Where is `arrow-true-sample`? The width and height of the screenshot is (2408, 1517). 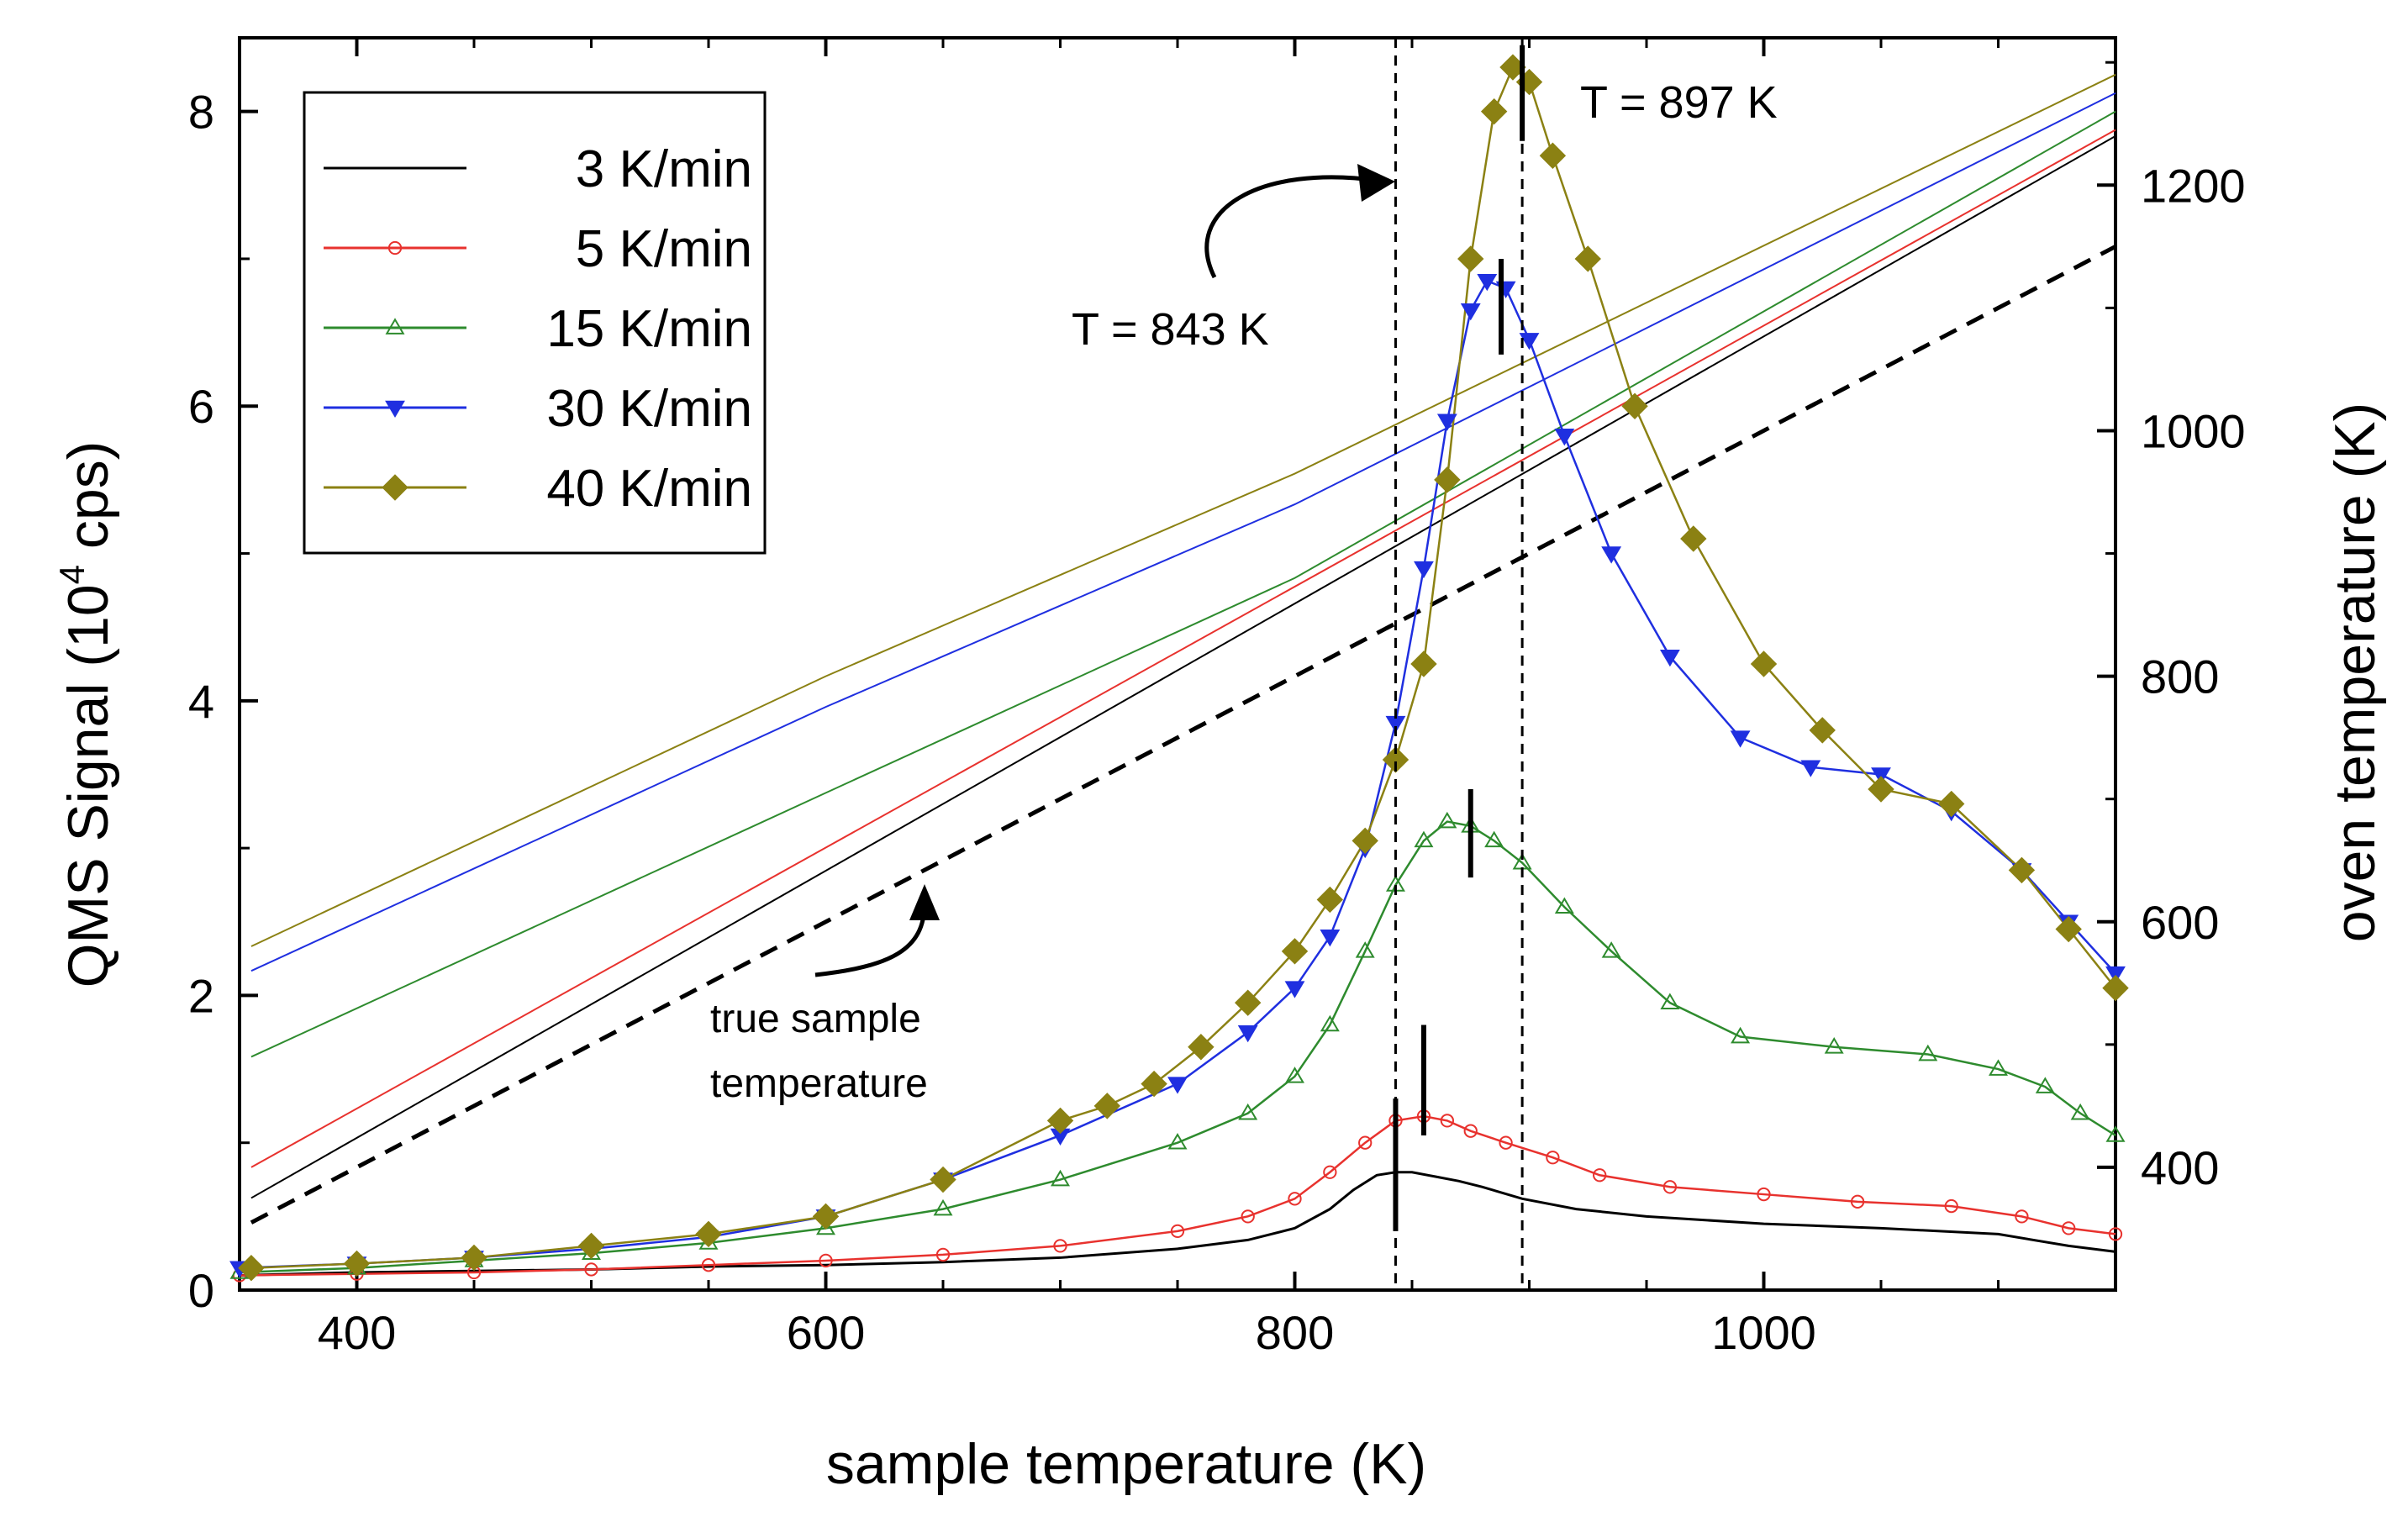
arrow-true-sample is located at coordinates (870, 940).